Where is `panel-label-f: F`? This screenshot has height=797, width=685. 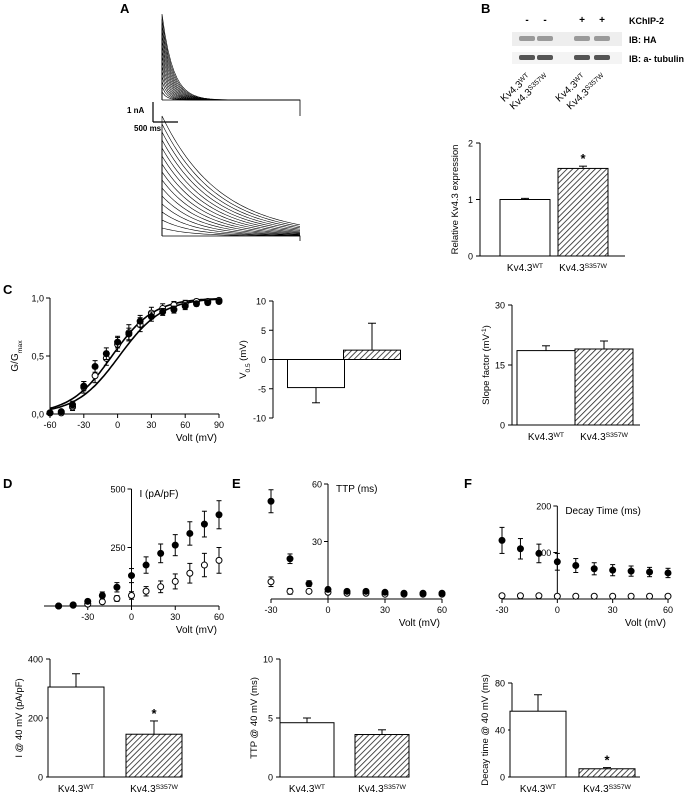
panel-label-f: F is located at coordinates (468, 483).